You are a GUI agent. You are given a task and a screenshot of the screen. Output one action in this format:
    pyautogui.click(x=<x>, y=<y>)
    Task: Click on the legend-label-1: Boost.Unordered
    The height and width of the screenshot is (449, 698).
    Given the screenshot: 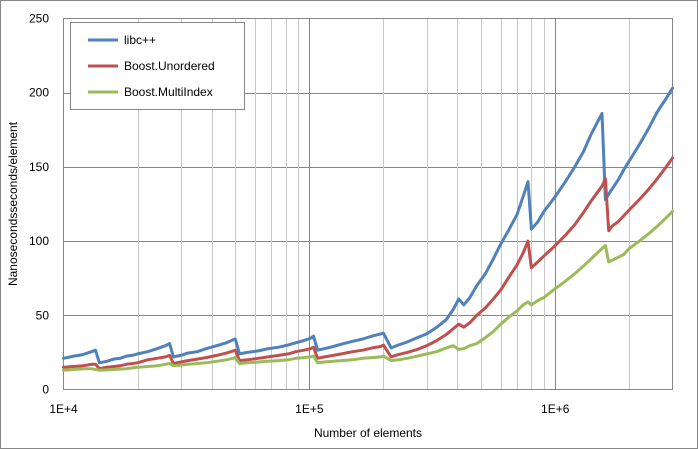 What is the action you would take?
    pyautogui.click(x=169, y=66)
    